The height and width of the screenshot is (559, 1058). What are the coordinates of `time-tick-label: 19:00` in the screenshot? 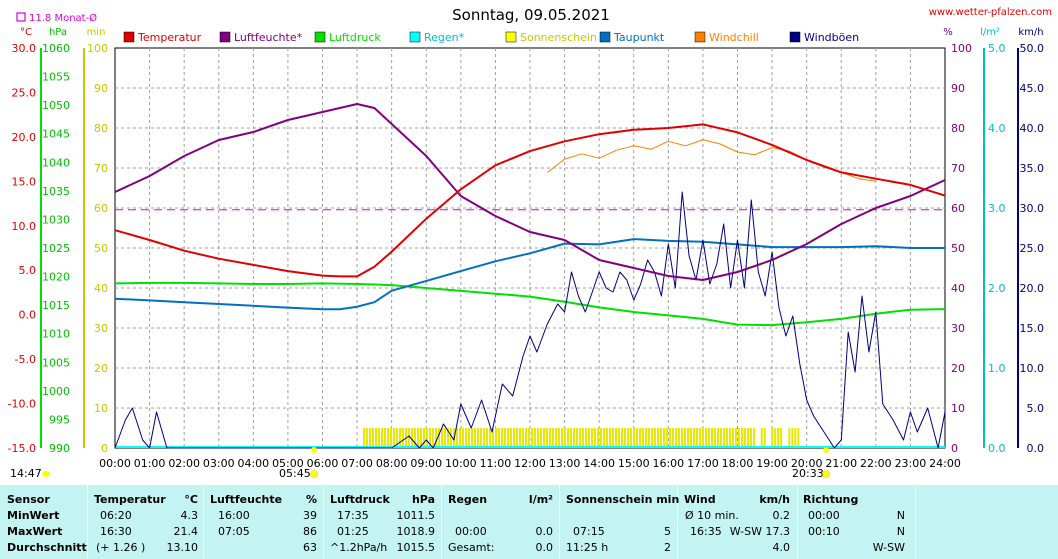 It's located at (772, 463).